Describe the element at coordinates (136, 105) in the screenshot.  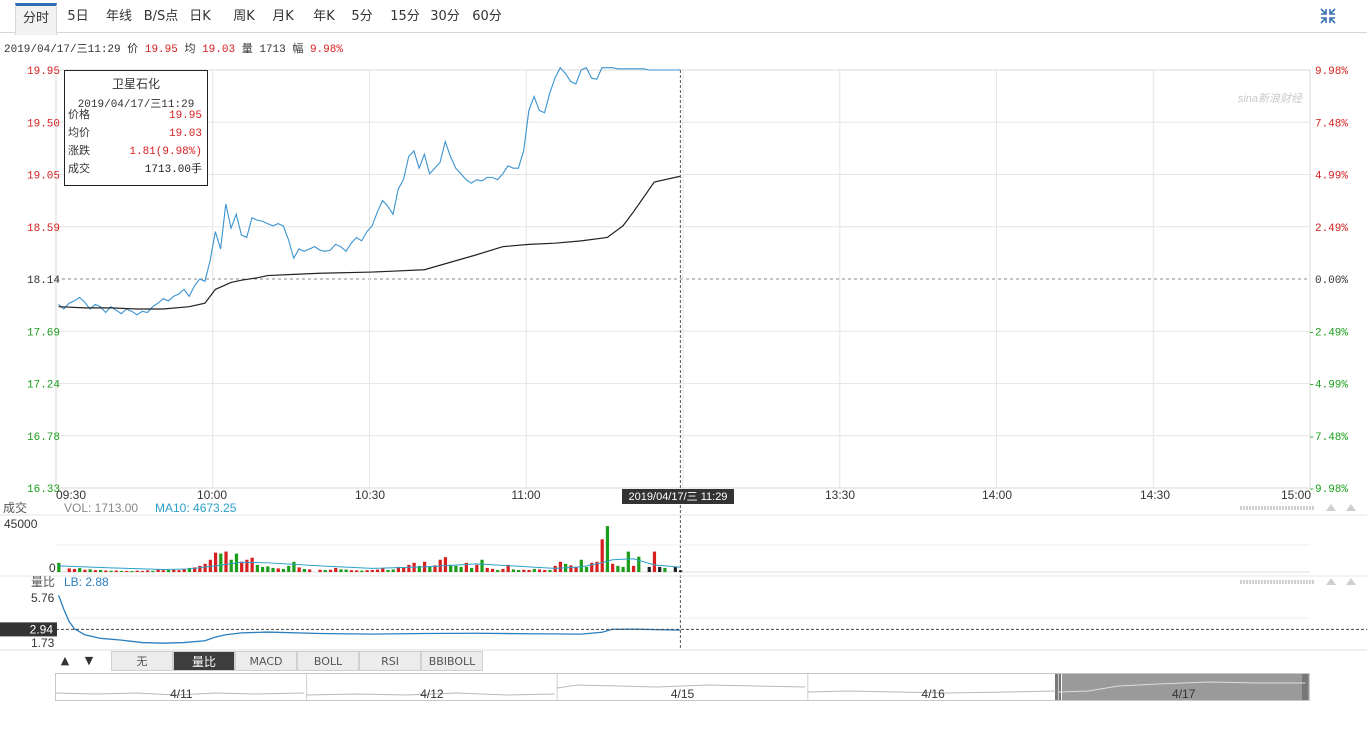
I see `tooltip-datetime: 2019/04/17/三11:29` at that location.